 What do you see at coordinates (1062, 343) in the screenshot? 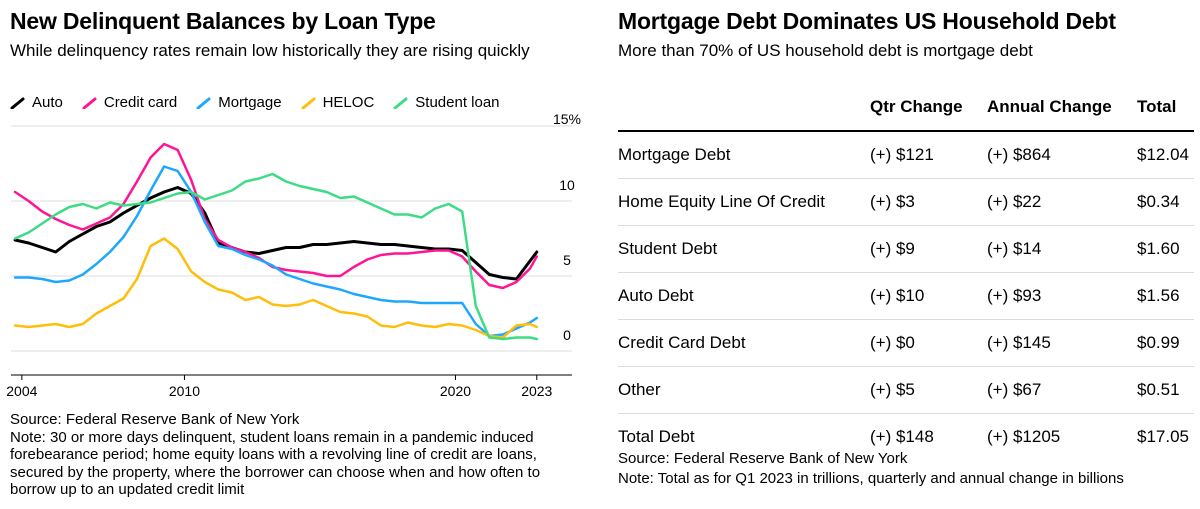
I see `row-annual-change: (+) $145` at bounding box center [1062, 343].